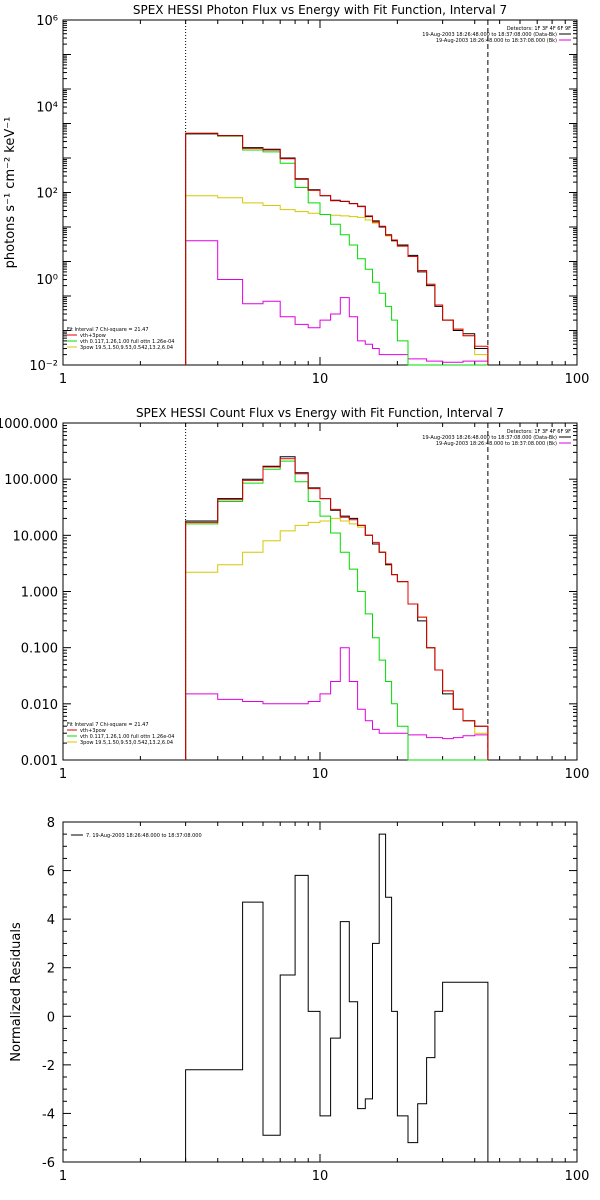 This screenshot has width=600, height=1200. I want to click on y-tick-label: 4, so click(51, 920).